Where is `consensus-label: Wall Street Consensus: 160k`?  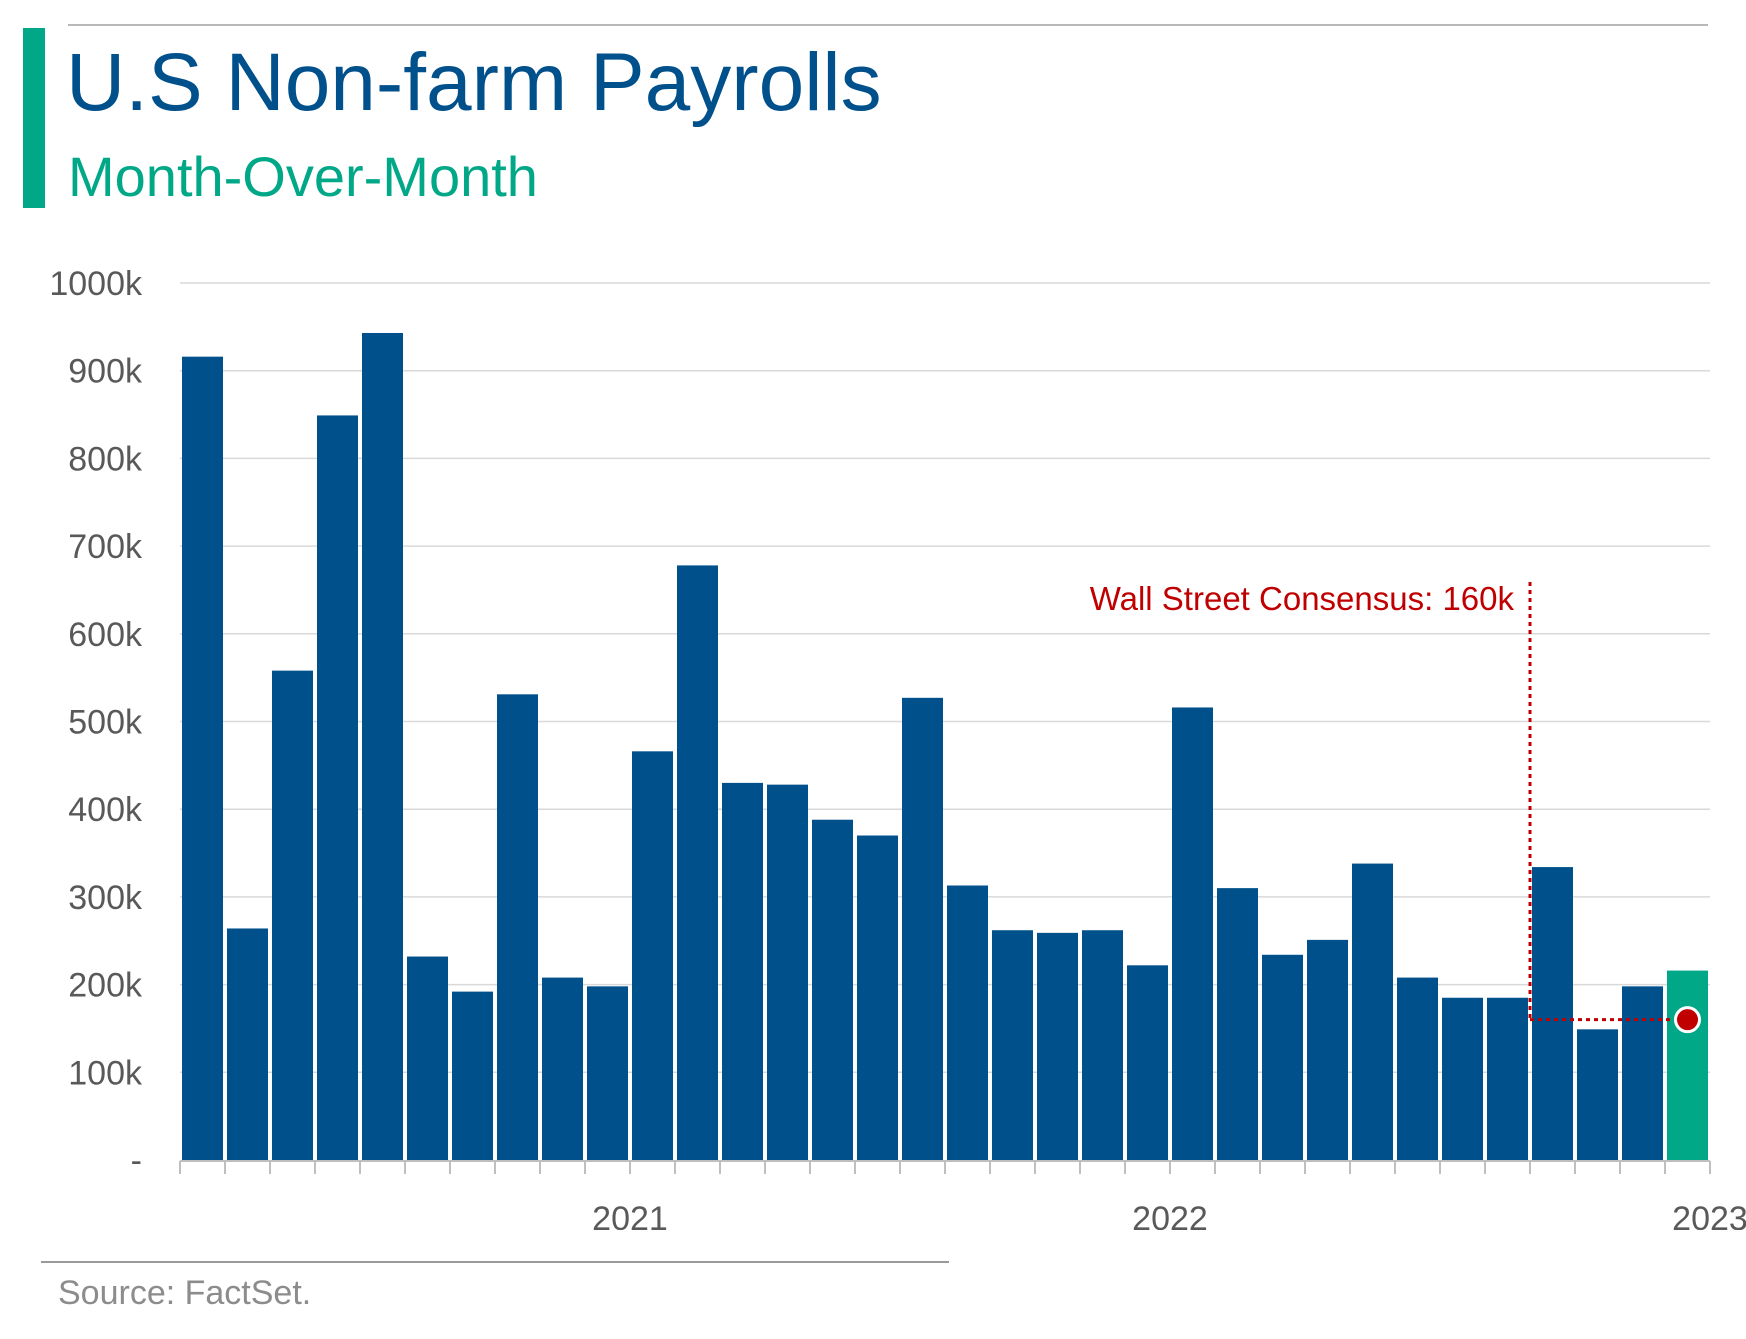 consensus-label: Wall Street Consensus: 160k is located at coordinates (1302, 598).